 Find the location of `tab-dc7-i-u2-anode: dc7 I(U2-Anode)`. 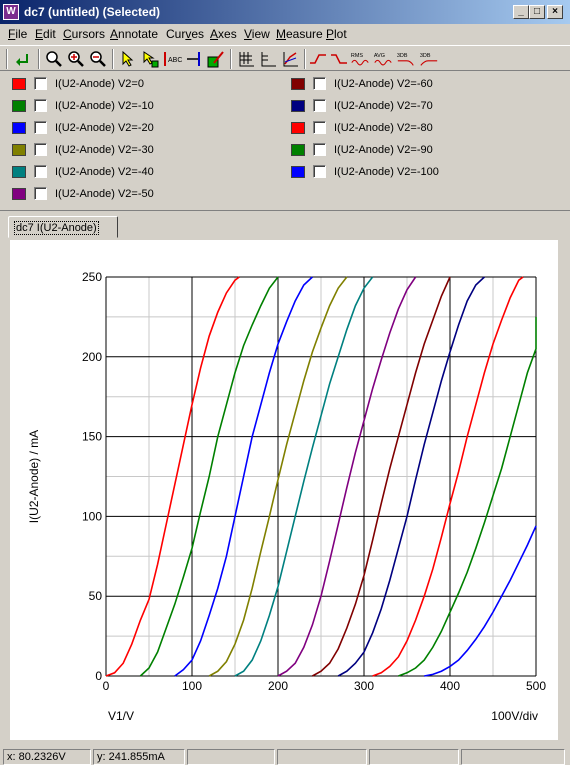

tab-dc7-i-u2-anode: dc7 I(U2-Anode) is located at coordinates (63, 227).